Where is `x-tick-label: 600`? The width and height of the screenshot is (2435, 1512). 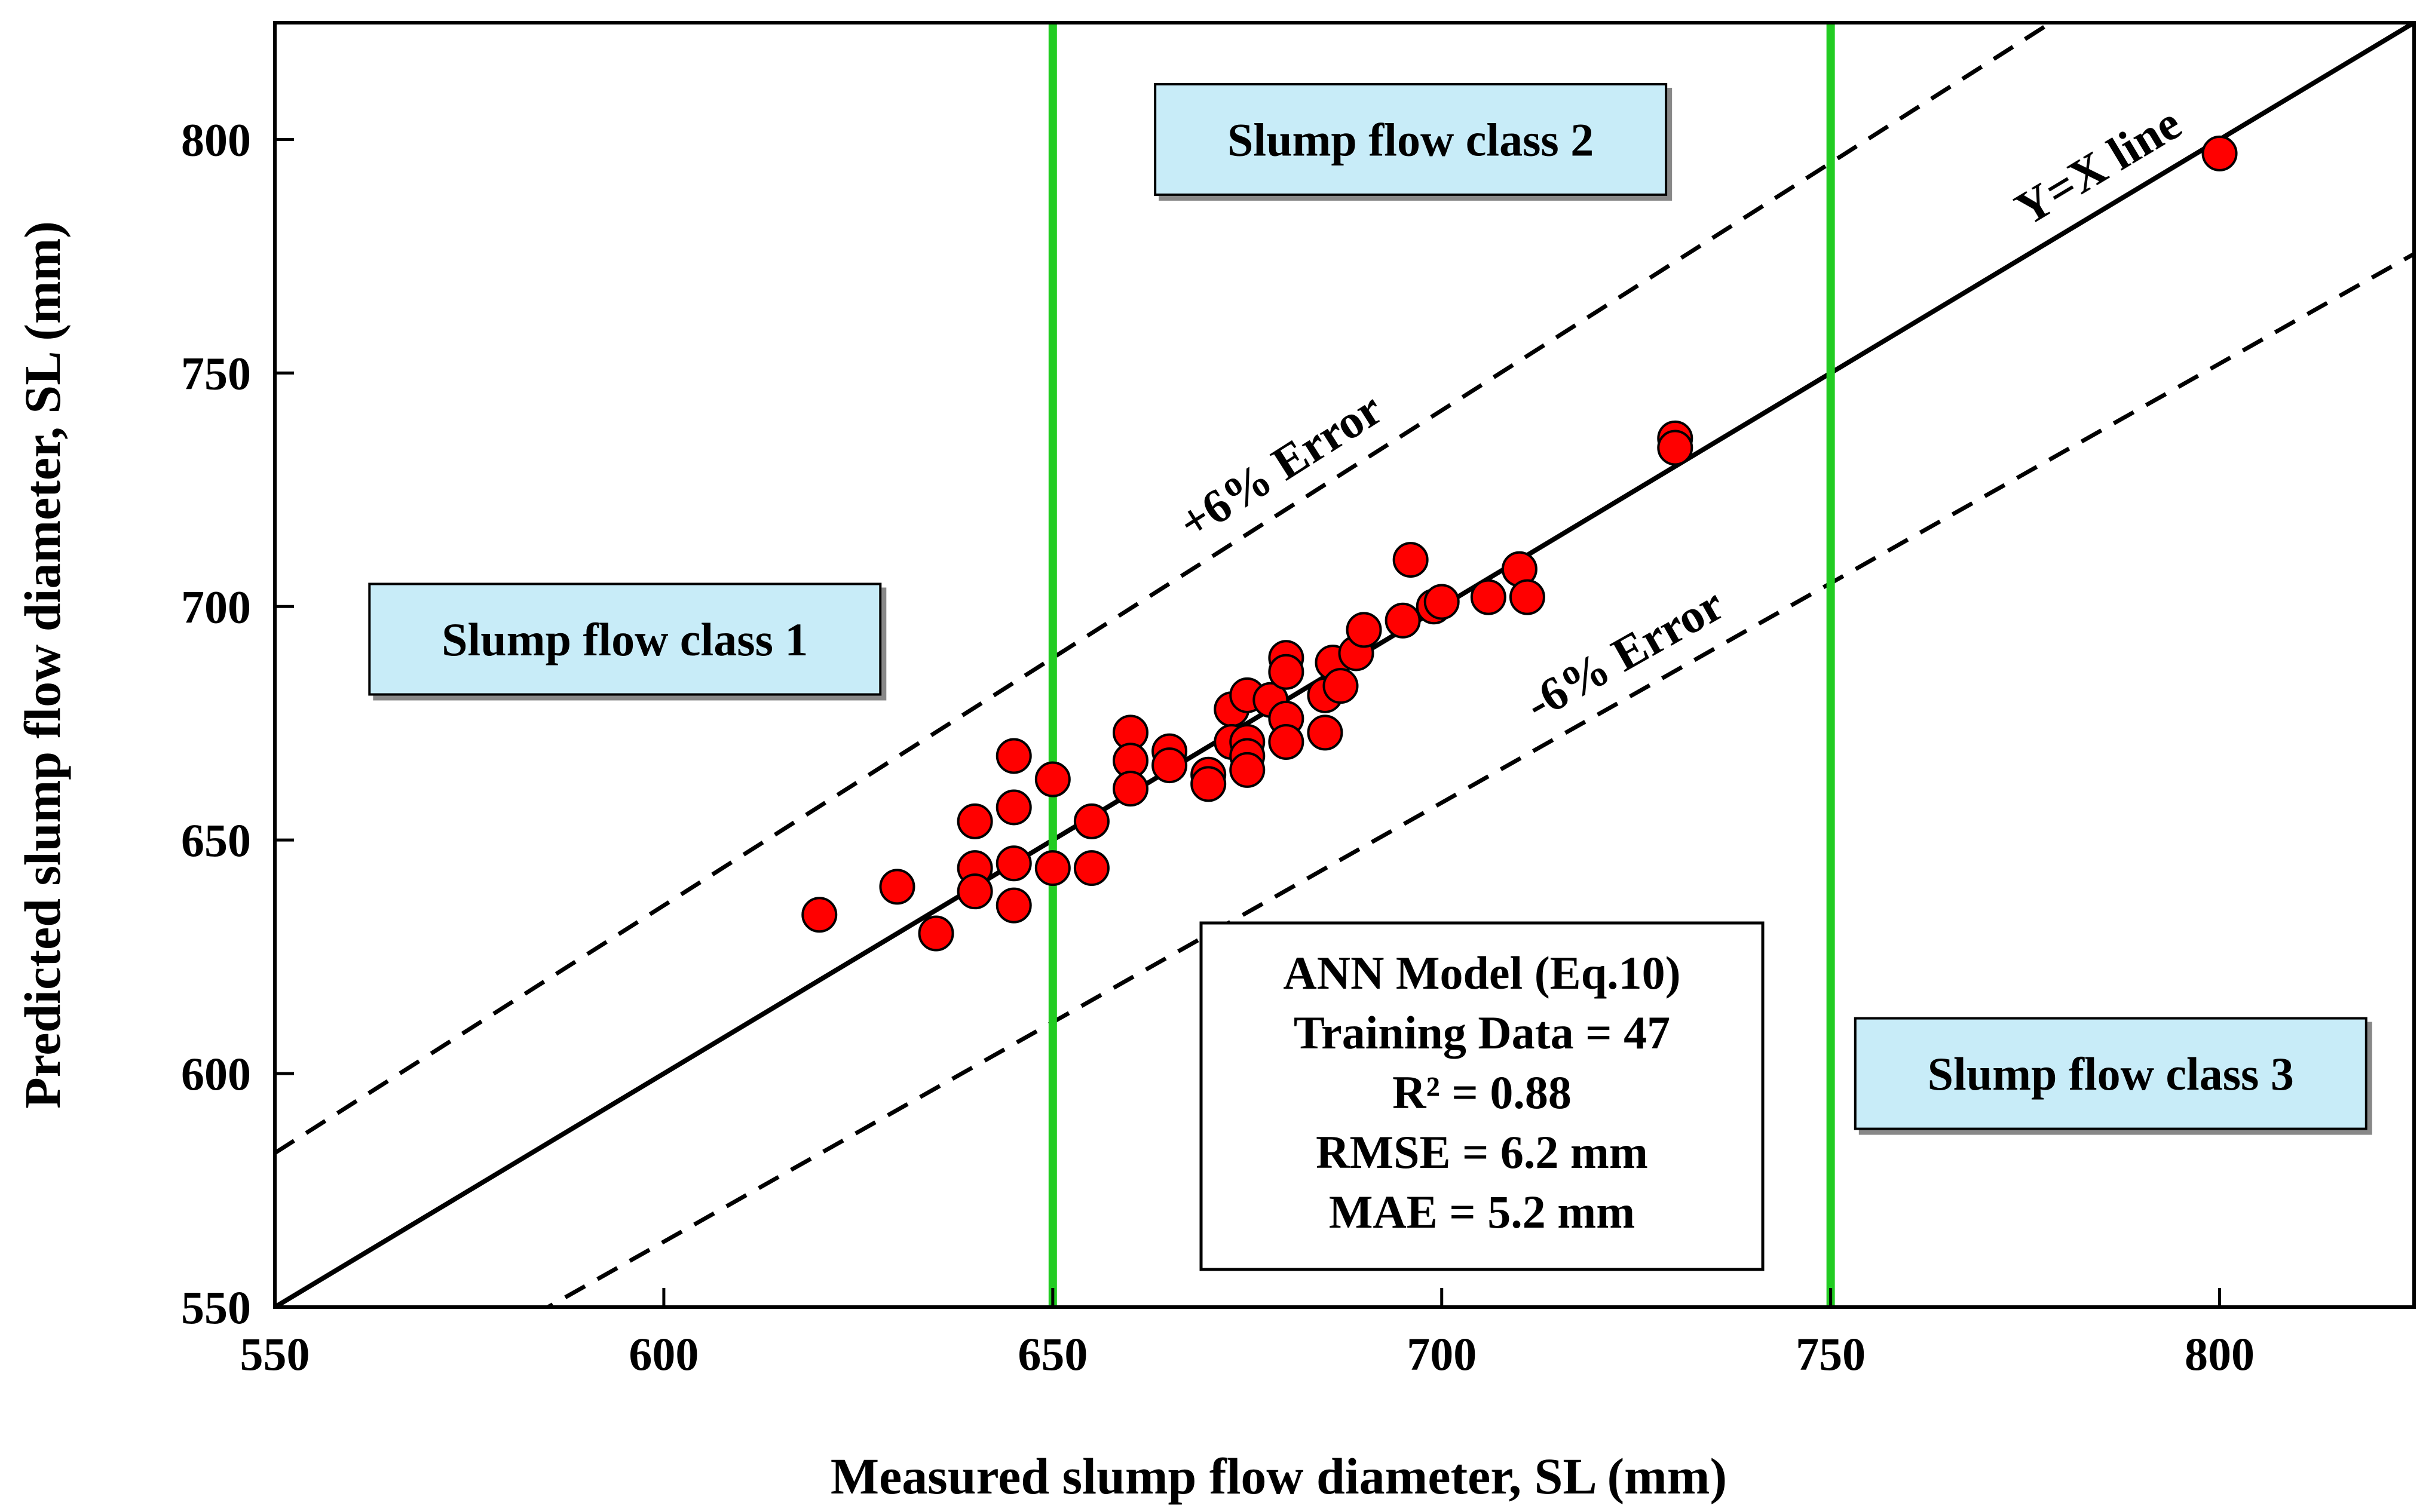
x-tick-label: 600 is located at coordinates (664, 1354).